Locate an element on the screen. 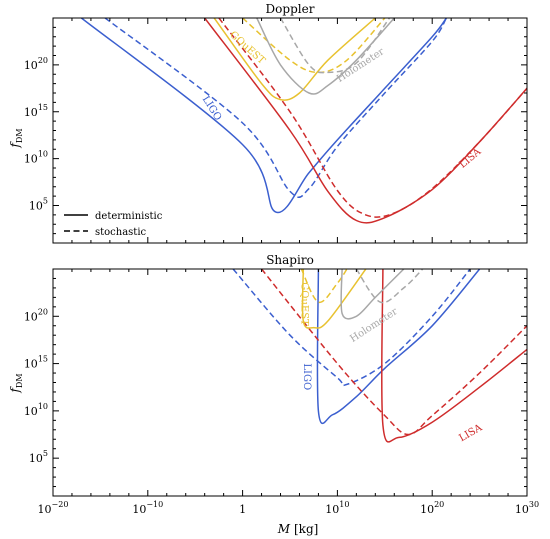  y-axis-label-bottom: fDM is located at coordinates (16, 383).